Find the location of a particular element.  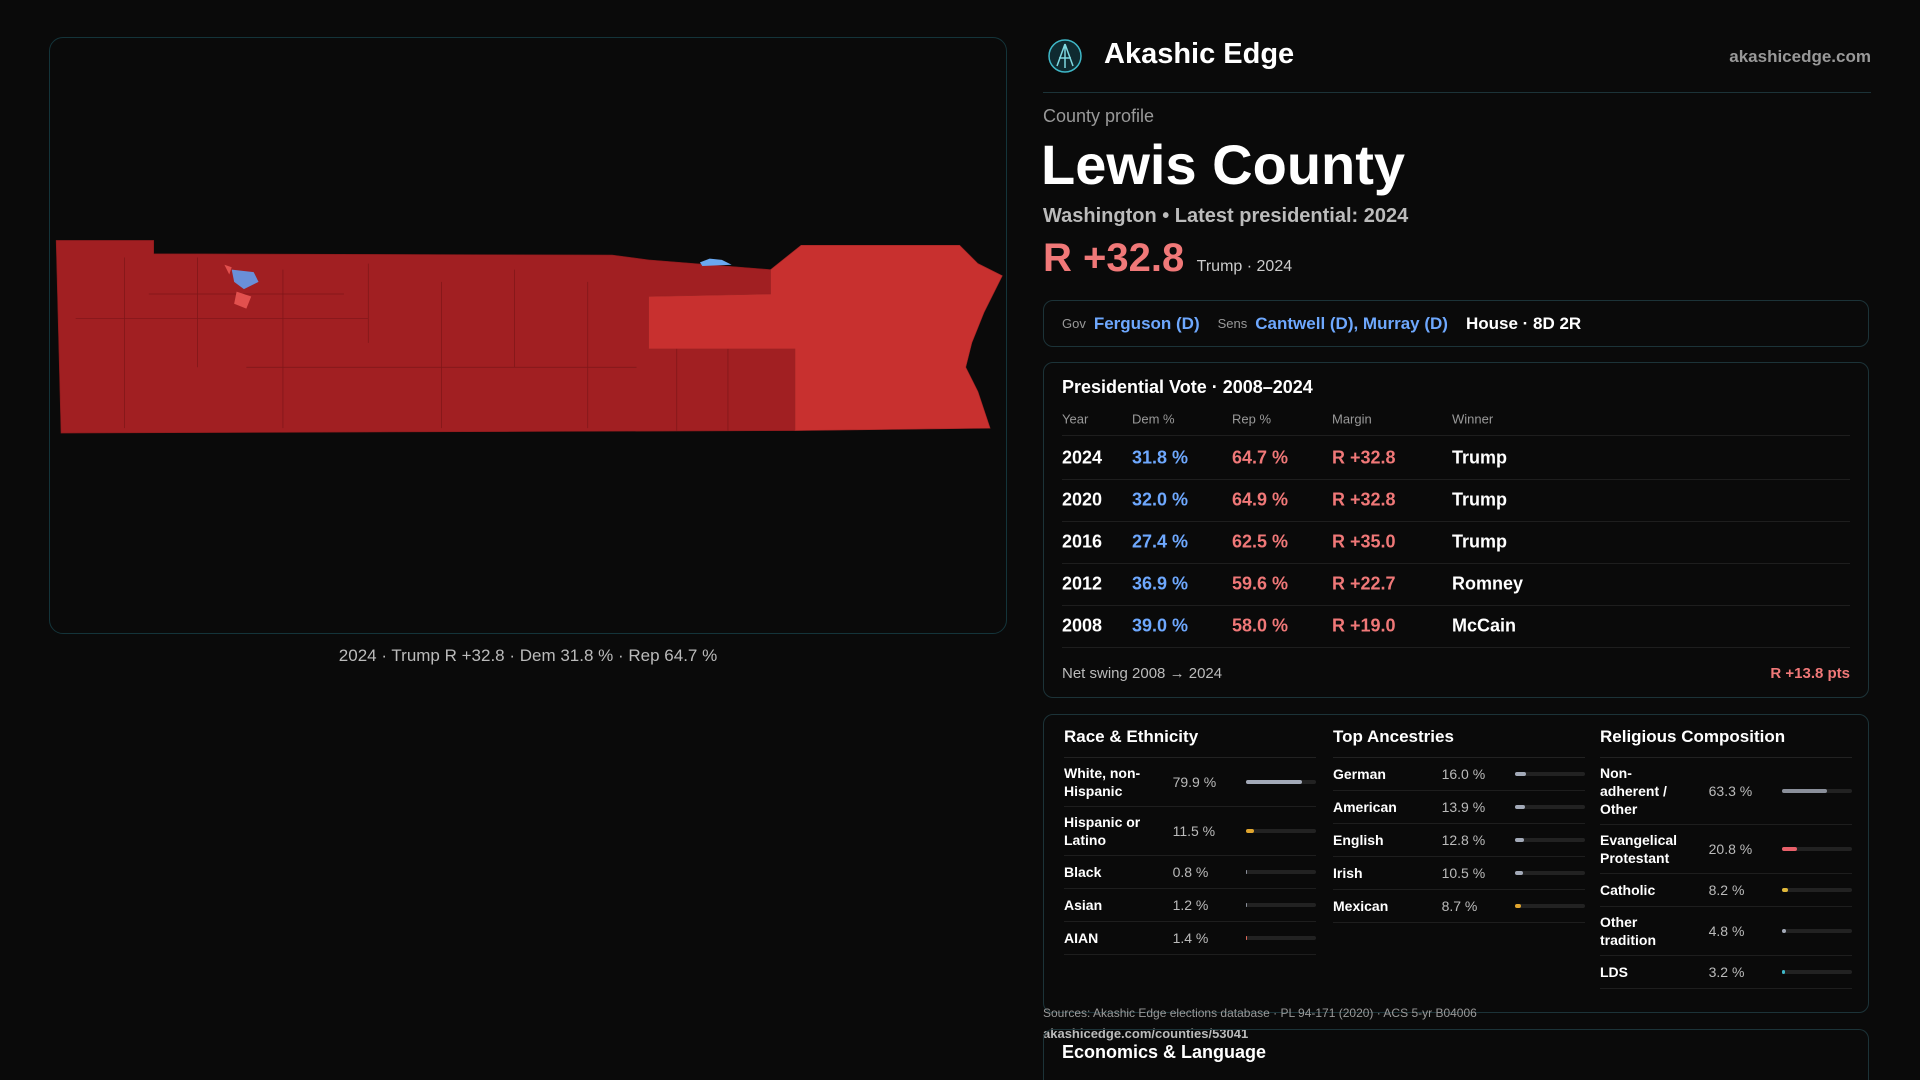

site: akashicedge.com is located at coordinates (1800, 56).